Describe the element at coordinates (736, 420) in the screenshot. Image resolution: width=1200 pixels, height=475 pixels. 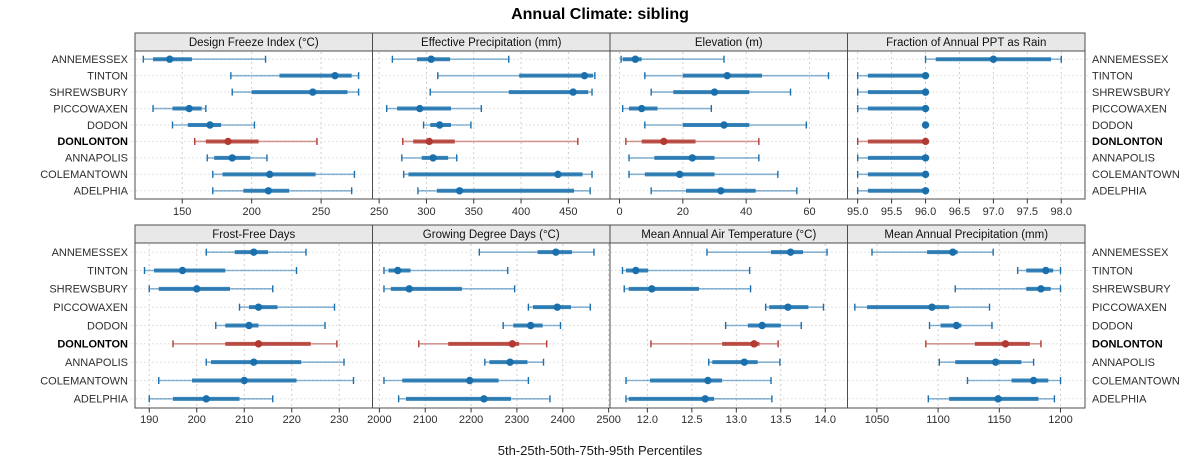
I see `axis-tick-label: 13.0` at that location.